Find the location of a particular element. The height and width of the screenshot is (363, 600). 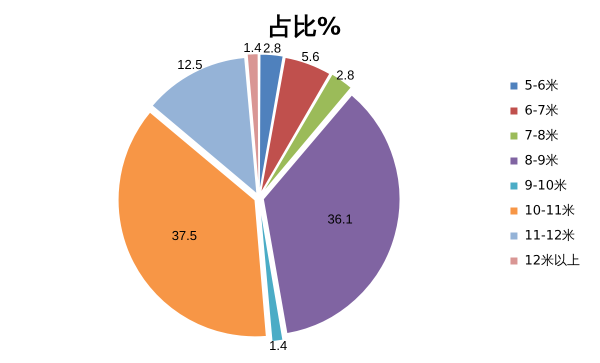

data-label: 36.1 is located at coordinates (340, 219).